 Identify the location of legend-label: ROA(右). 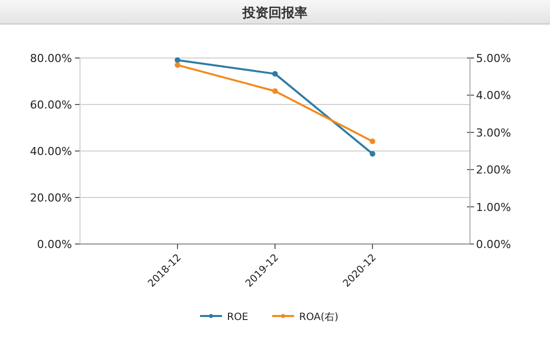
(319, 317).